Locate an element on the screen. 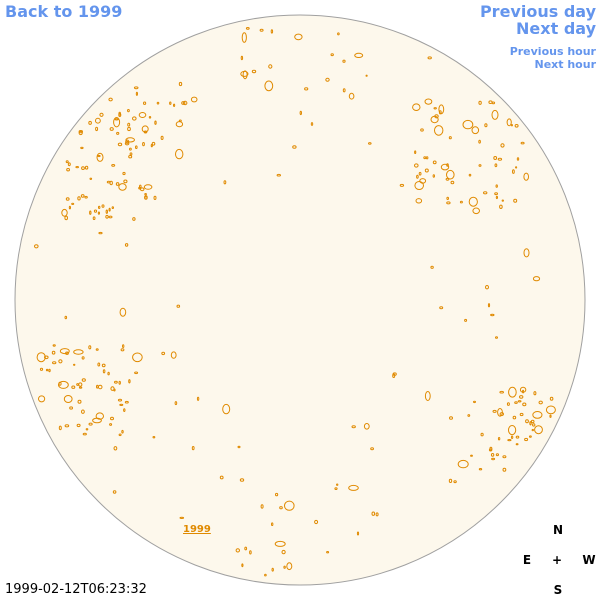 The width and height of the screenshot is (600, 600). previous-hour-link: Previous hour is located at coordinates (552, 51).